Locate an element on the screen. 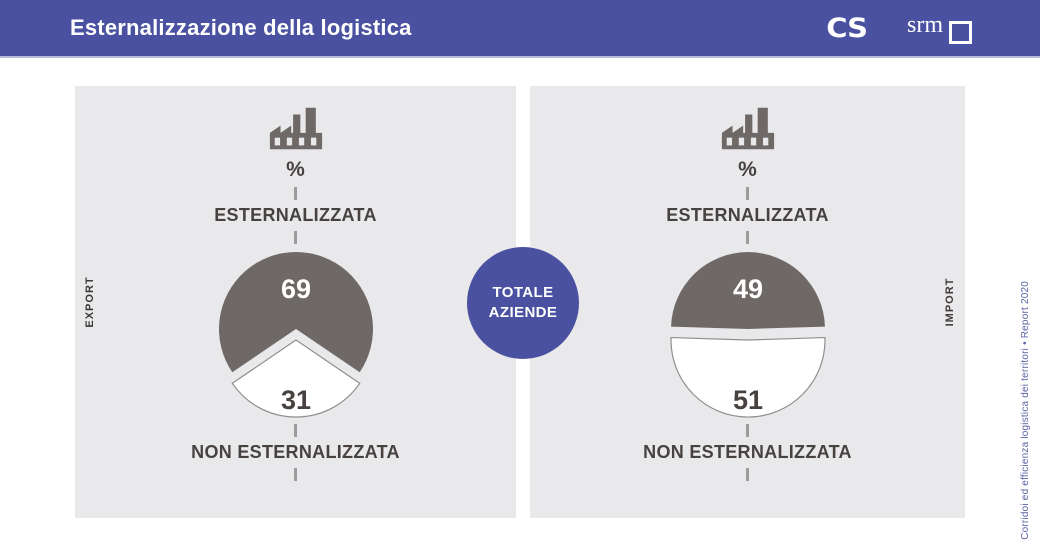  import-side-label: IMPORT is located at coordinates (950, 302).